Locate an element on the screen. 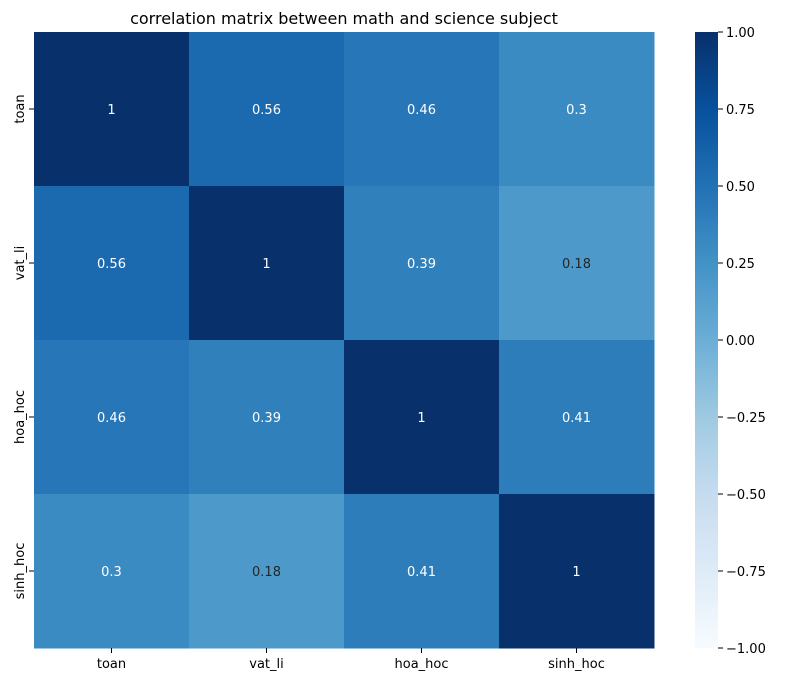 This screenshot has height=682, width=785. heatmap-cell-r2-c3 is located at coordinates (577, 417).